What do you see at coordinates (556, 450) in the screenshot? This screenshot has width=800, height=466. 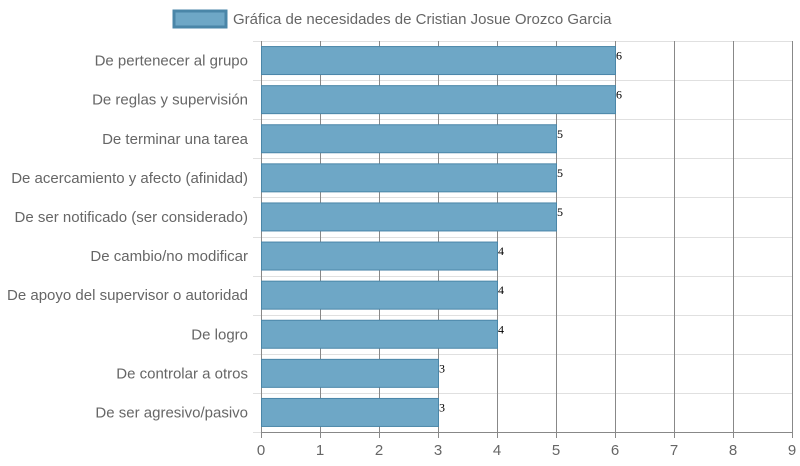 I see `x-tick-label: 5` at bounding box center [556, 450].